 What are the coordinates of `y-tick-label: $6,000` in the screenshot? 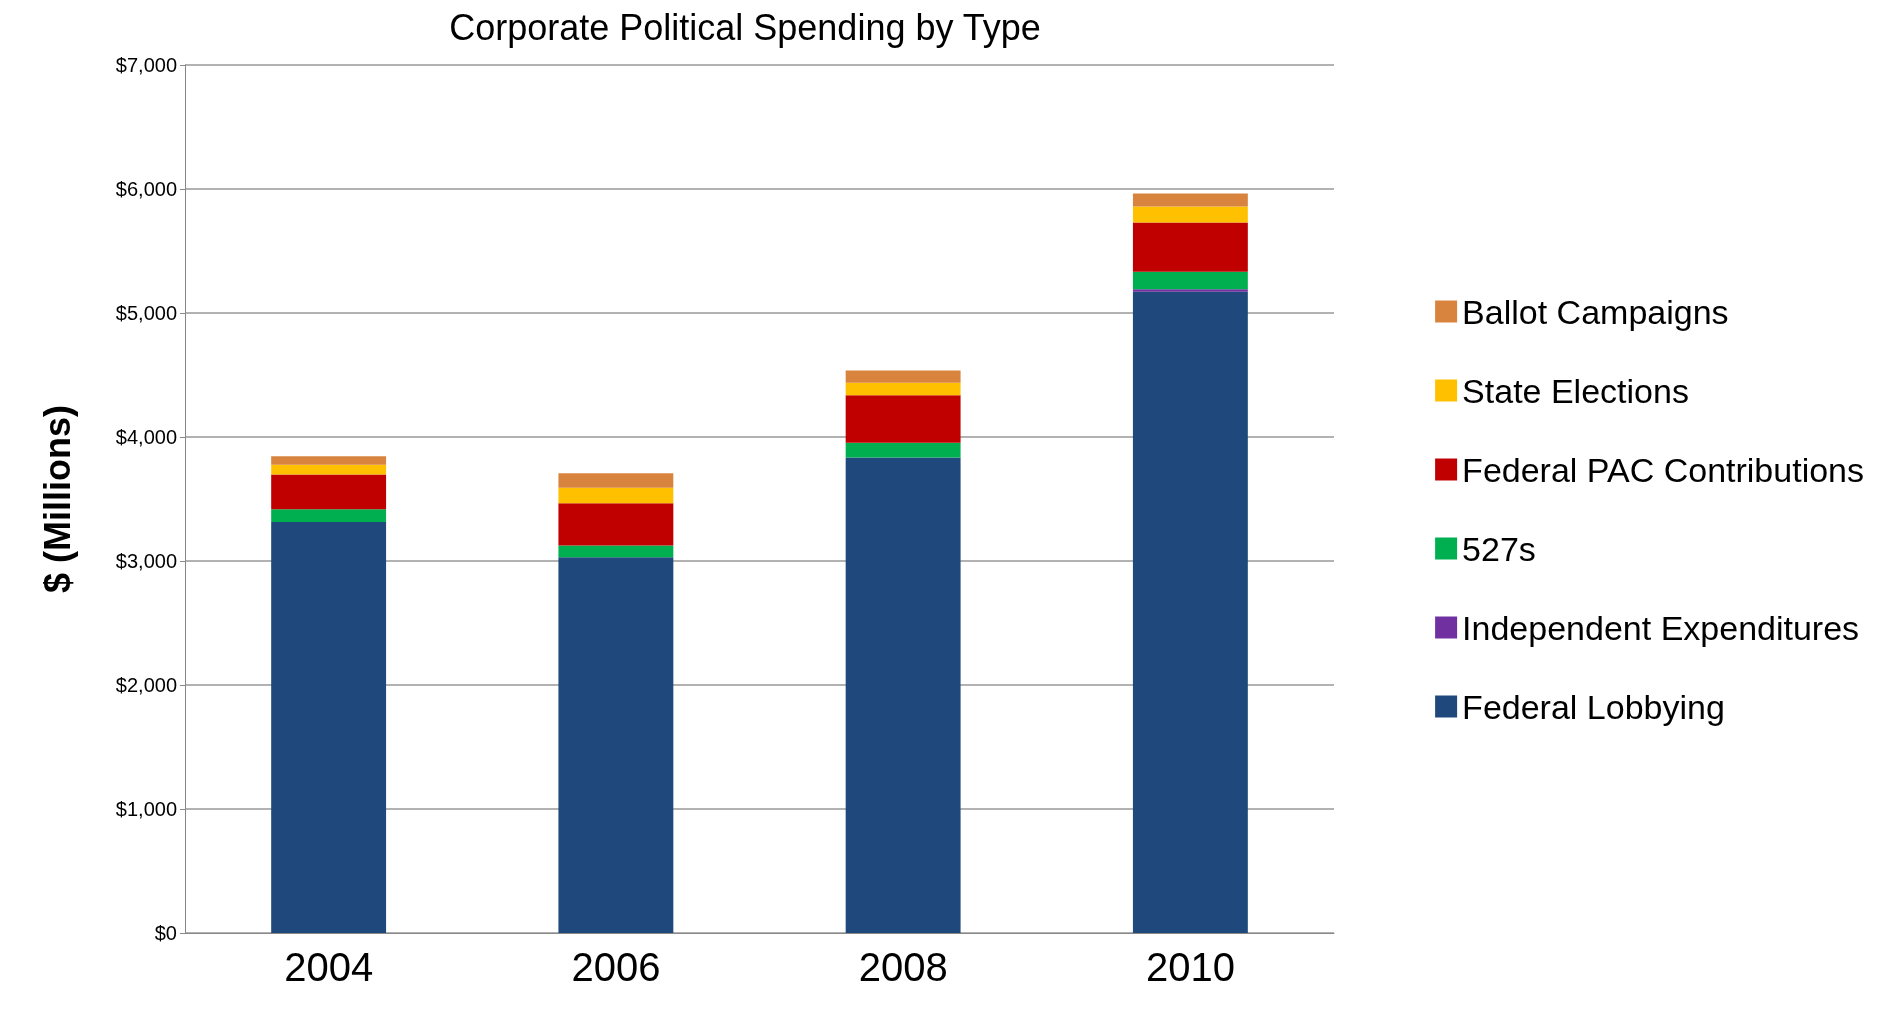 It's located at (146, 189).